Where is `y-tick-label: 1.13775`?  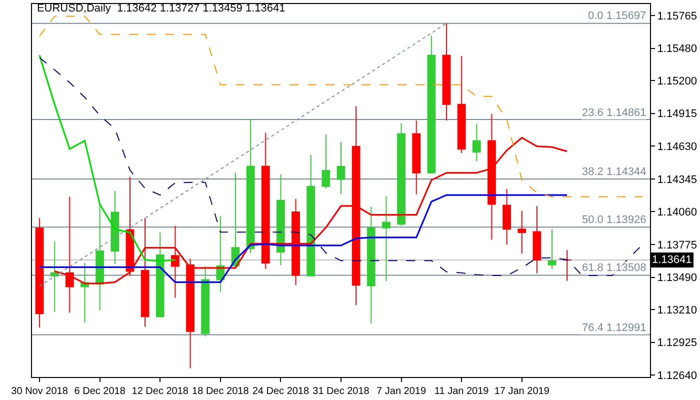
y-tick-label: 1.13775 is located at coordinates (677, 245).